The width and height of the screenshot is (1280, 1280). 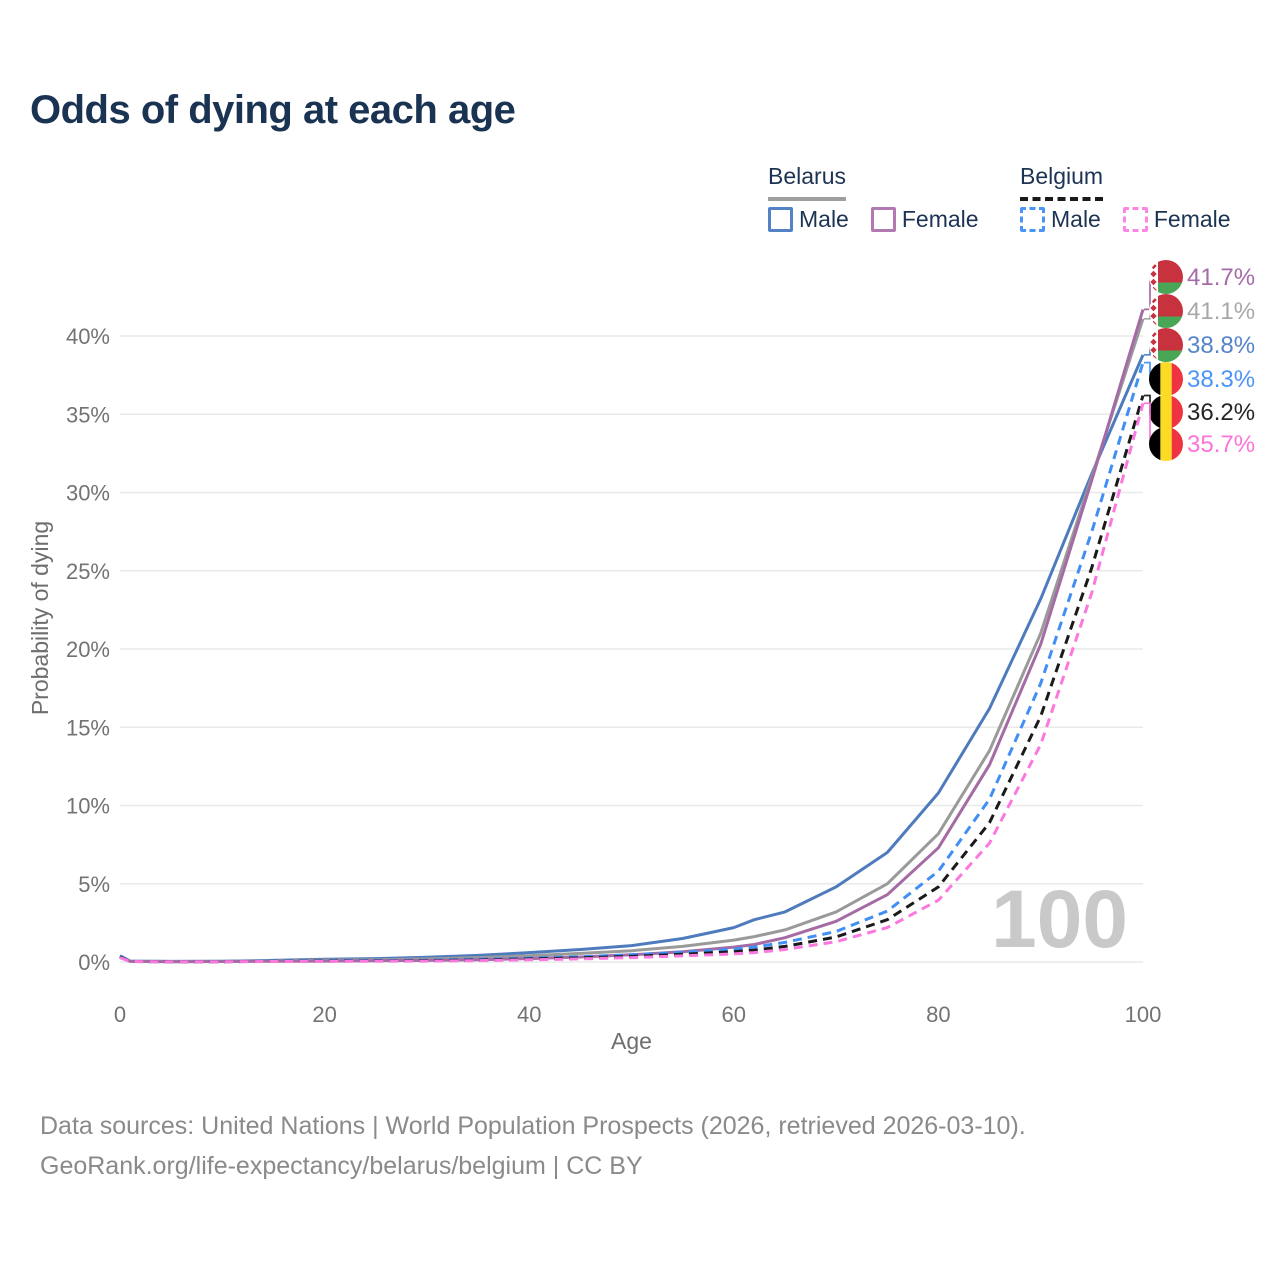 I want to click on legend-country-belgium: Belgium, so click(x=1062, y=182).